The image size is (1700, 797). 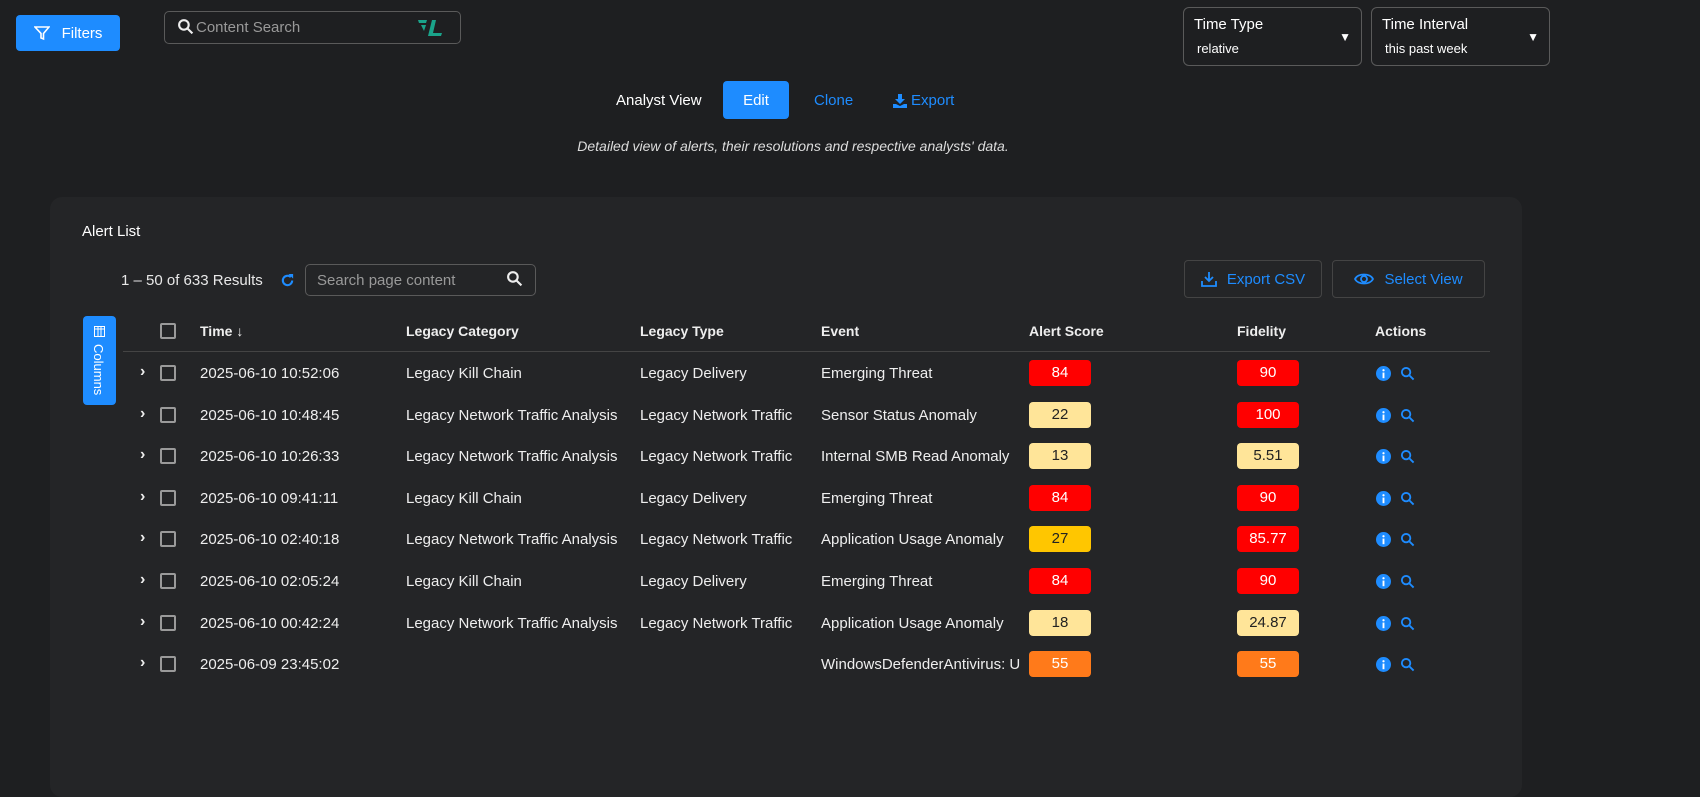 I want to click on eye-icon, so click(x=1364, y=279).